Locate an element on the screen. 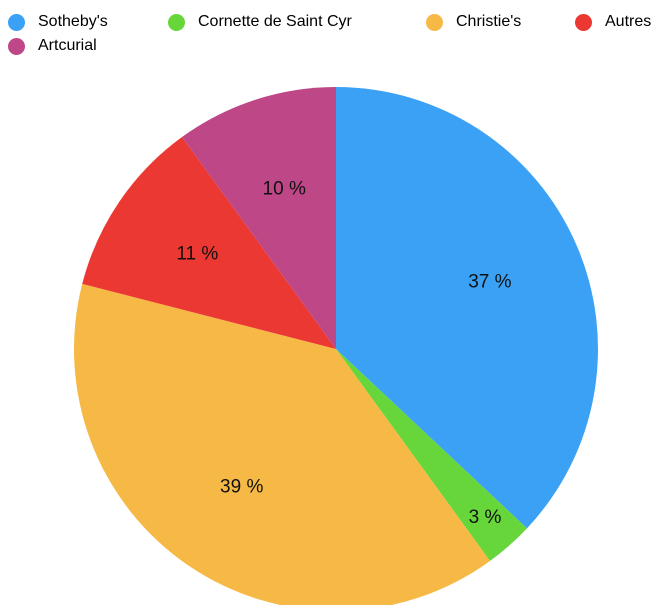 The width and height of the screenshot is (665, 605). legend-swatch-sothebys is located at coordinates (16, 22).